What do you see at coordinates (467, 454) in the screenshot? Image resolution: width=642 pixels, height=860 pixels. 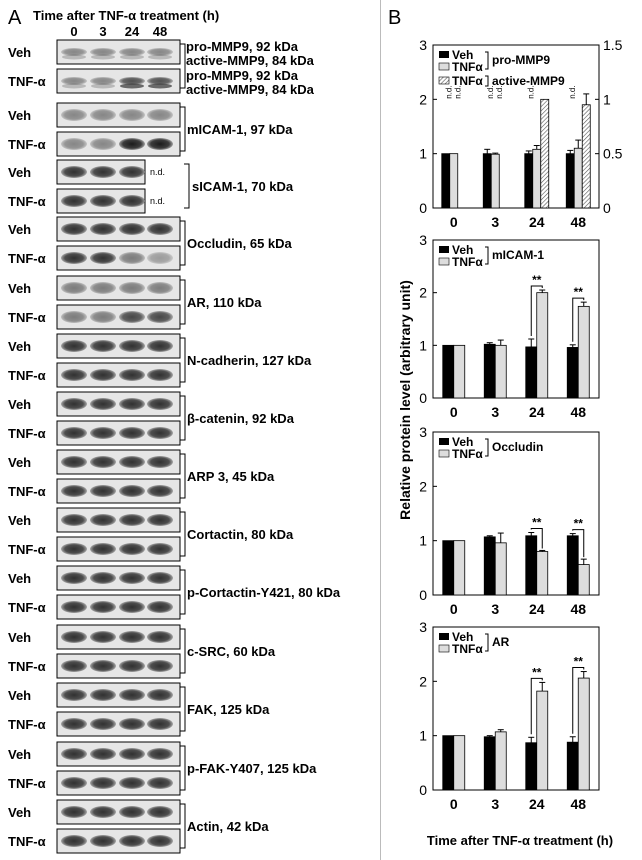 I see `legend-label-tnf: TNFα` at bounding box center [467, 454].